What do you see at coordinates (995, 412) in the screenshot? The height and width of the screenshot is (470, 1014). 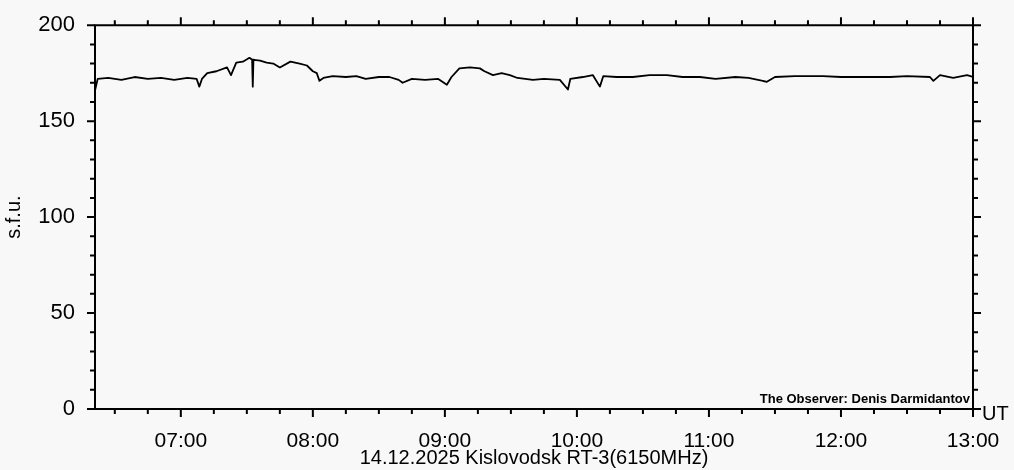 I see `text: UT` at bounding box center [995, 412].